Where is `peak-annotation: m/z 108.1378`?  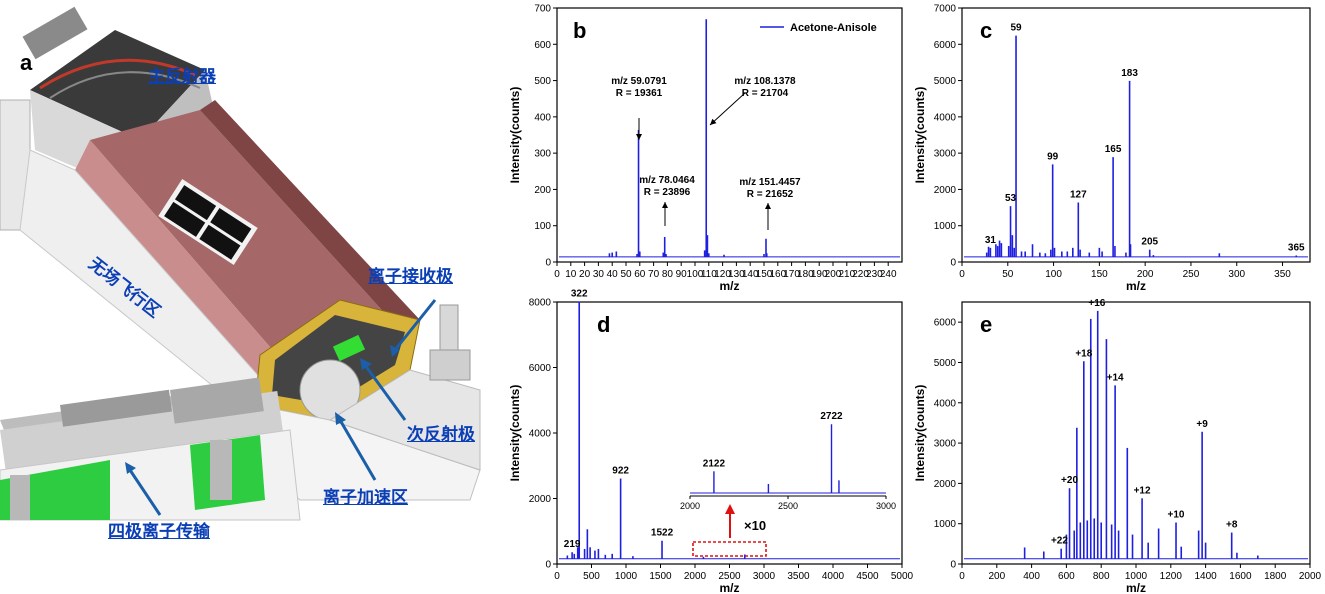 peak-annotation: m/z 108.1378 is located at coordinates (765, 81).